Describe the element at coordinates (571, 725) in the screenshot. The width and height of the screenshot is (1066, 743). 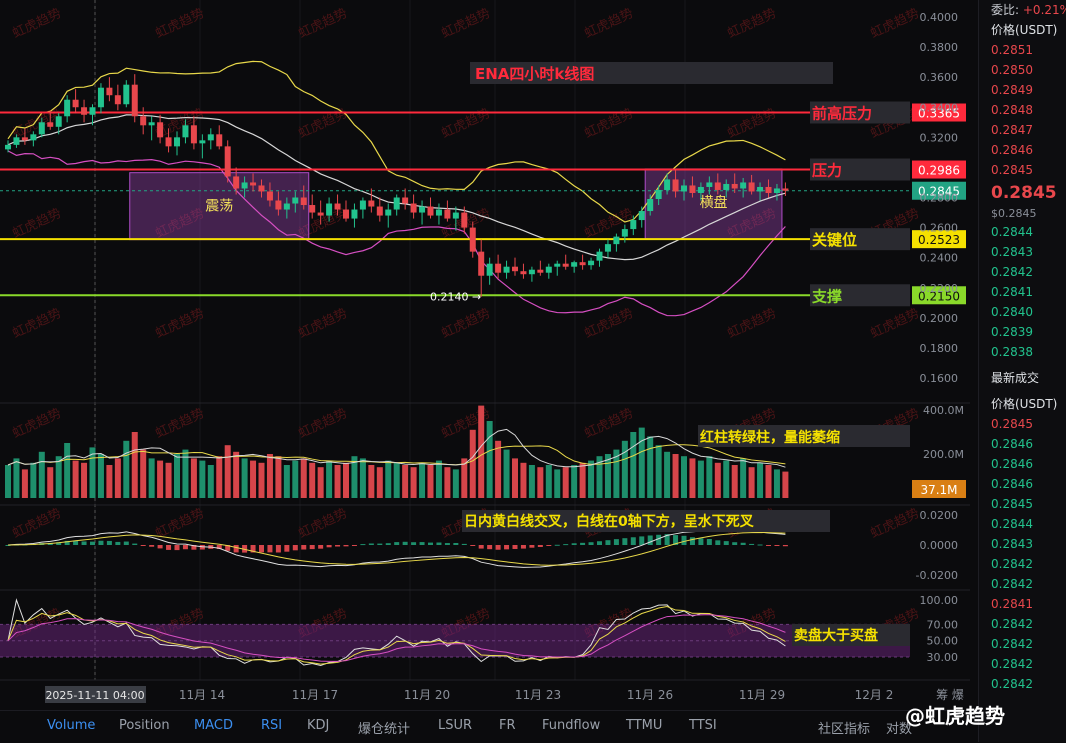
I see `indicator-tab: Fundflow` at that location.